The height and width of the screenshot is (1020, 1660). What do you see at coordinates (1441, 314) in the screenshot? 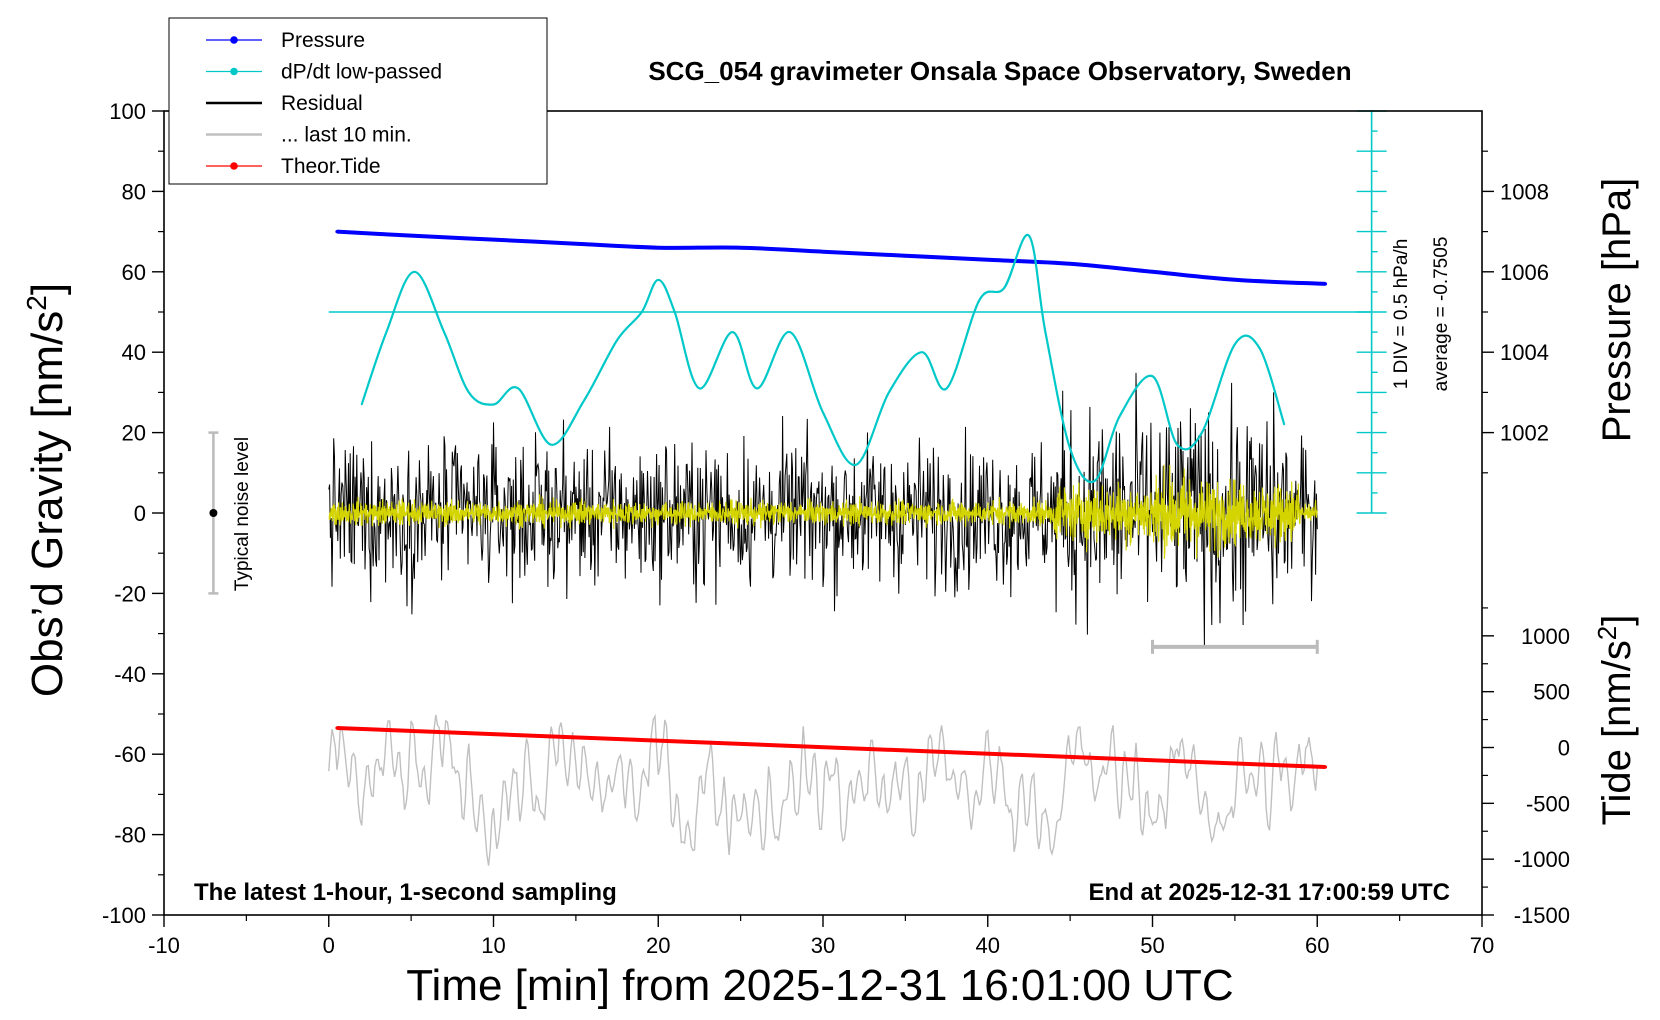
I see `dpdt-average-label: average = -0.7505` at bounding box center [1441, 314].